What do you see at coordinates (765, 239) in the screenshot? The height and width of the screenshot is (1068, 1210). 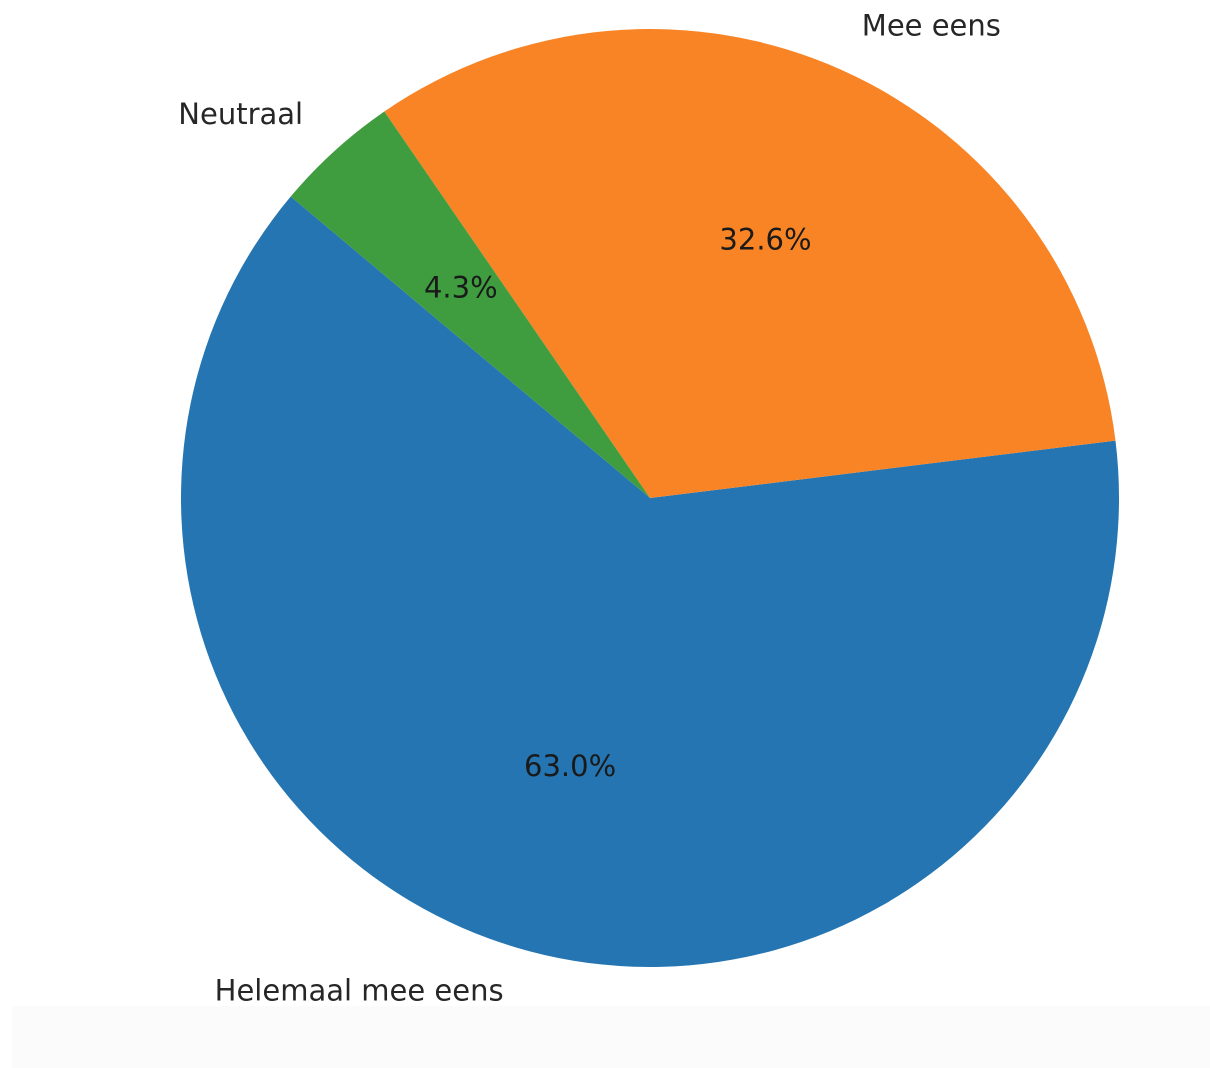 I see `pct-label-mee-eens: 32.6%` at bounding box center [765, 239].